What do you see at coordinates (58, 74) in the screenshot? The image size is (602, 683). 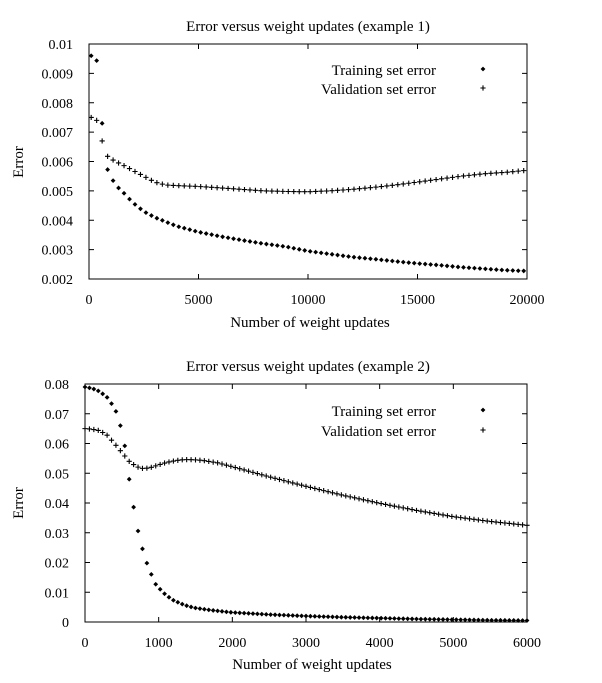 I see `y-tick-label: 0.009` at bounding box center [58, 74].